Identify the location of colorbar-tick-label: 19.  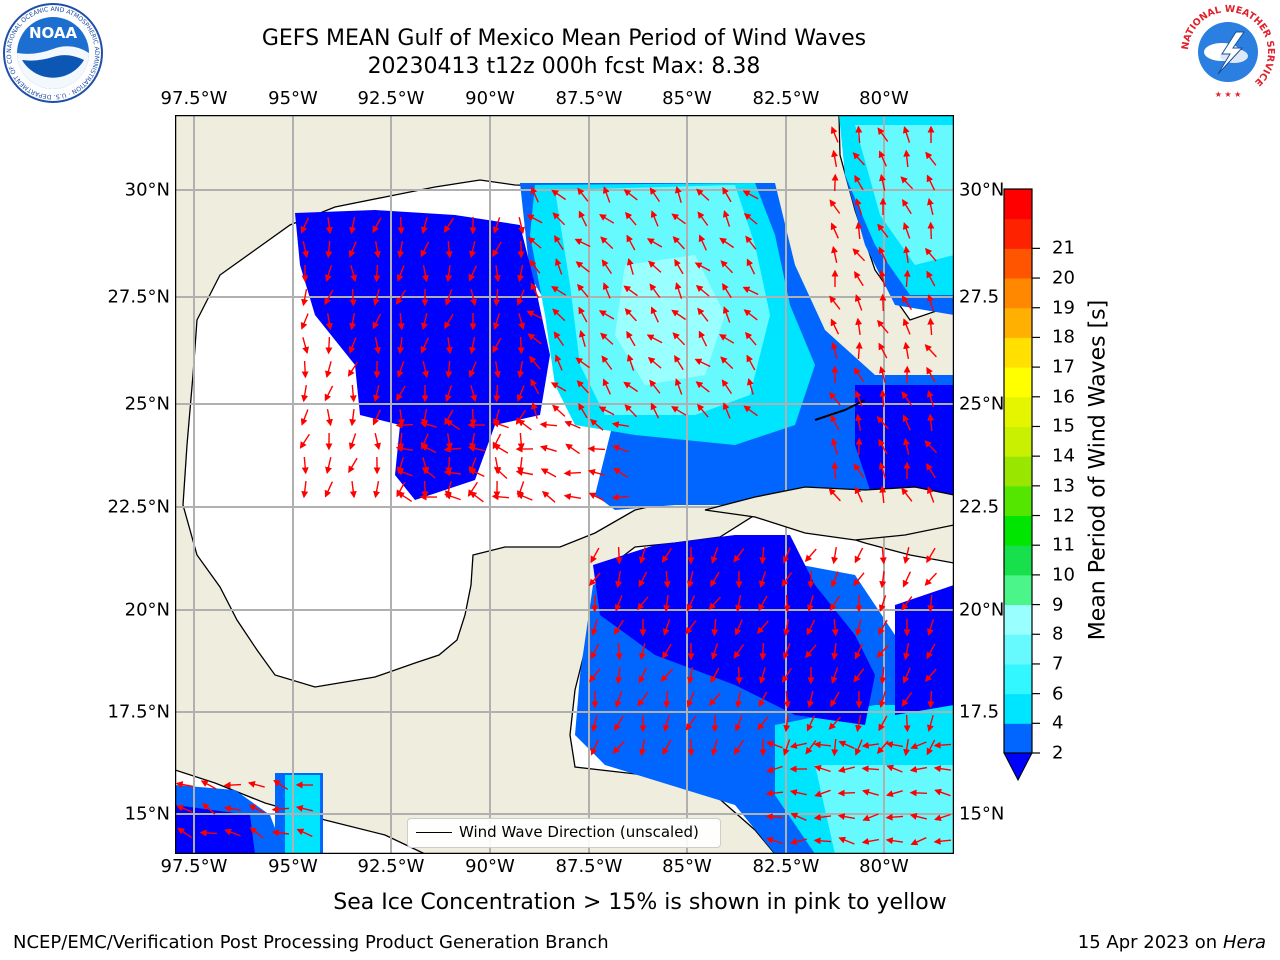
(1063, 308).